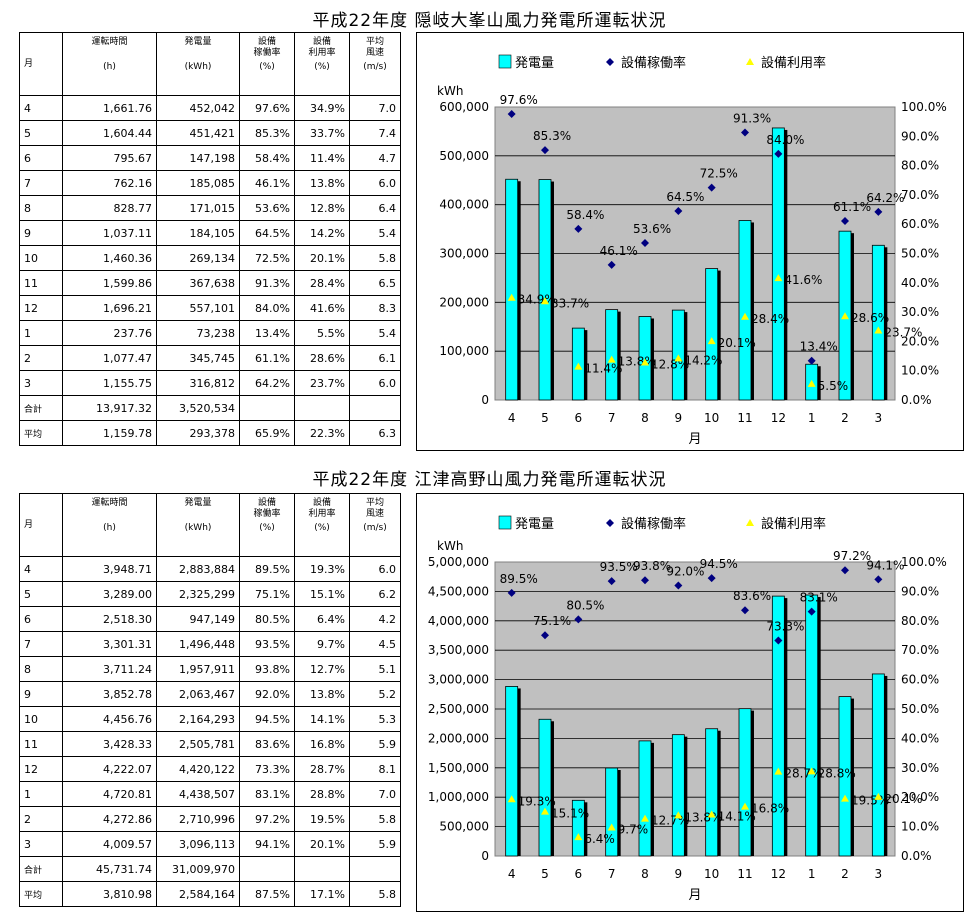 This screenshot has width=979, height=917. Describe the element at coordinates (793, 63) in the screenshot. I see `legend-label-utilization: 設備利用率` at that location.